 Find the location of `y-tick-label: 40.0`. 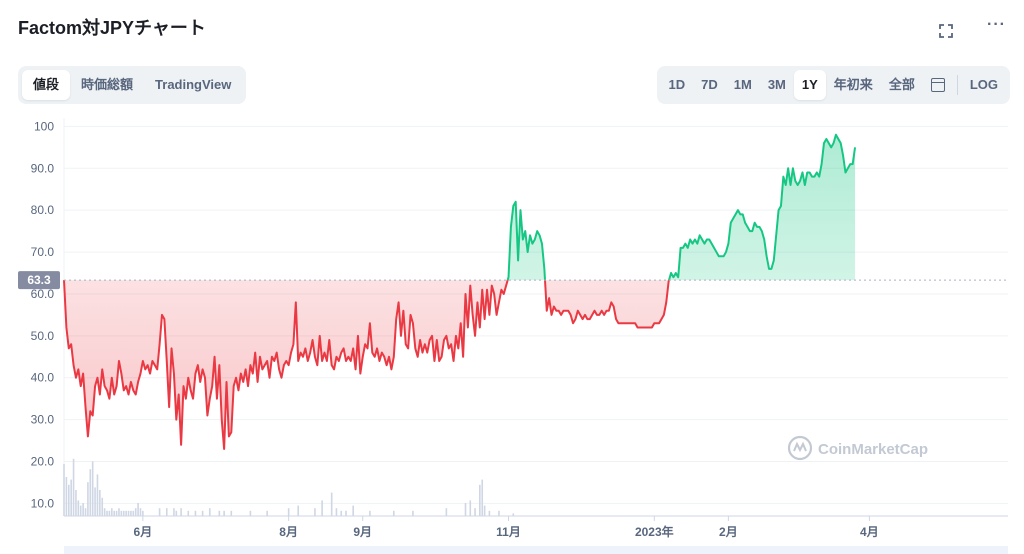

y-tick-label: 40.0 is located at coordinates (43, 378).